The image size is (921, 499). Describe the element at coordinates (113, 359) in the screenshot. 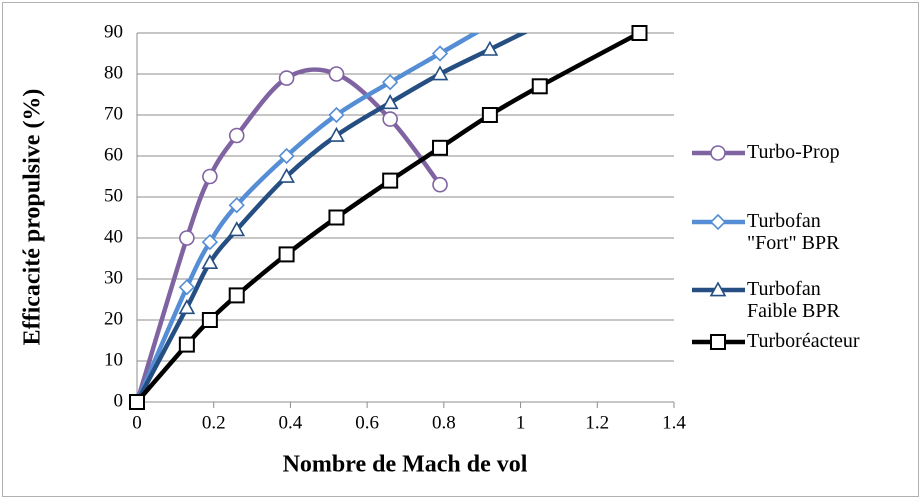

I see `y-tick-label: 10` at that location.